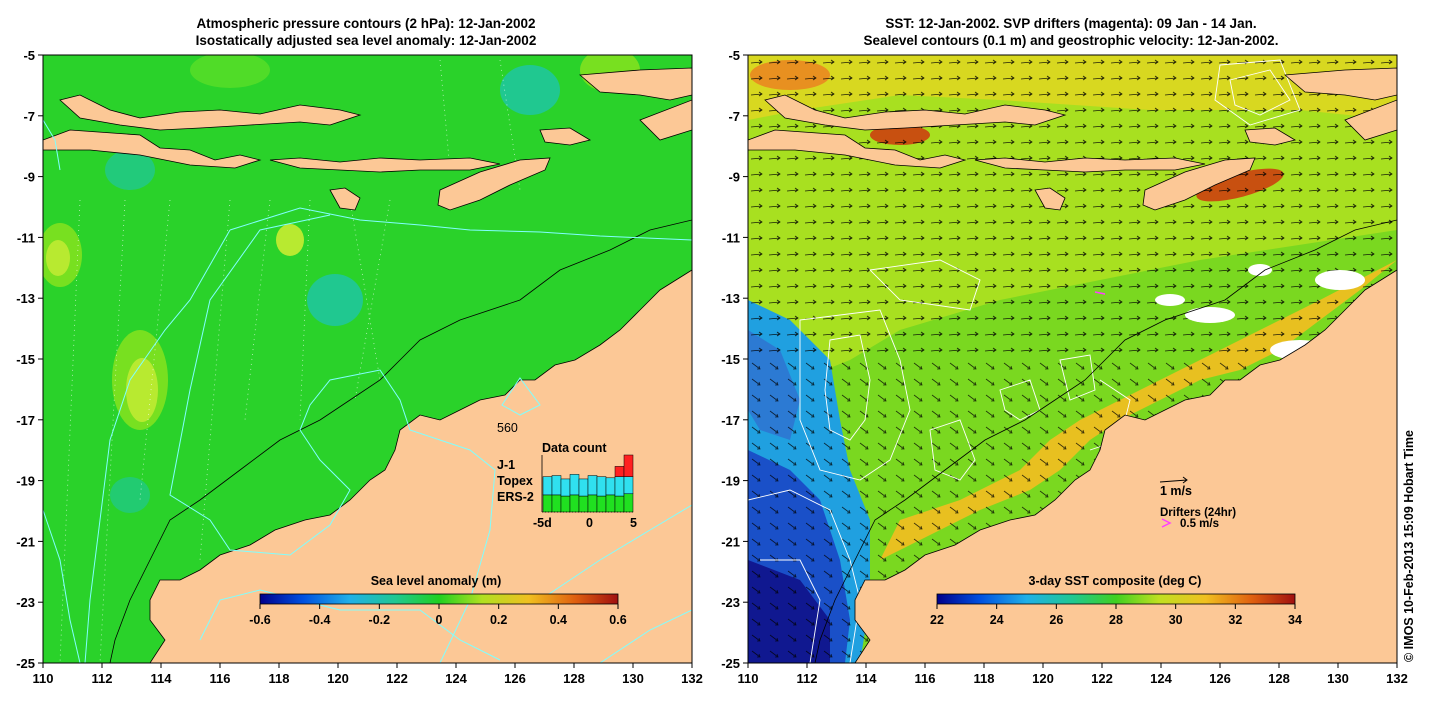  Describe the element at coordinates (530, 90) in the screenshot. I see `sla-low-north` at that location.